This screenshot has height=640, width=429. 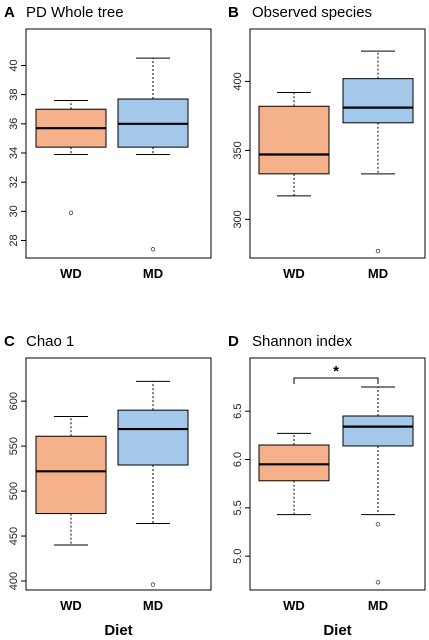 I want to click on y-tick-label: 32, so click(x=14, y=182).